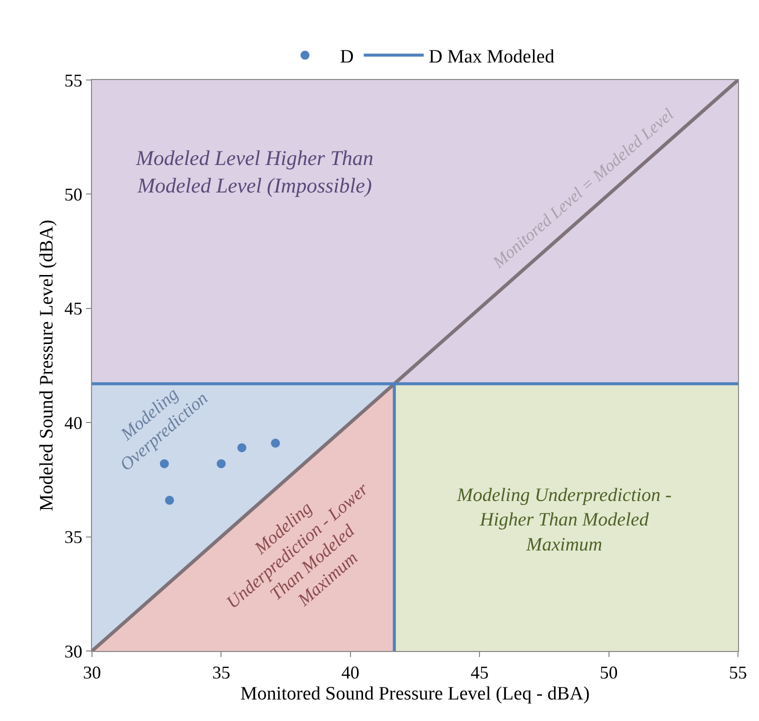 Image resolution: width=759 pixels, height=721 pixels. What do you see at coordinates (254, 172) in the screenshot?
I see `annotation: Modeled Level Higher Than Modeled Level (Impossible)` at bounding box center [254, 172].